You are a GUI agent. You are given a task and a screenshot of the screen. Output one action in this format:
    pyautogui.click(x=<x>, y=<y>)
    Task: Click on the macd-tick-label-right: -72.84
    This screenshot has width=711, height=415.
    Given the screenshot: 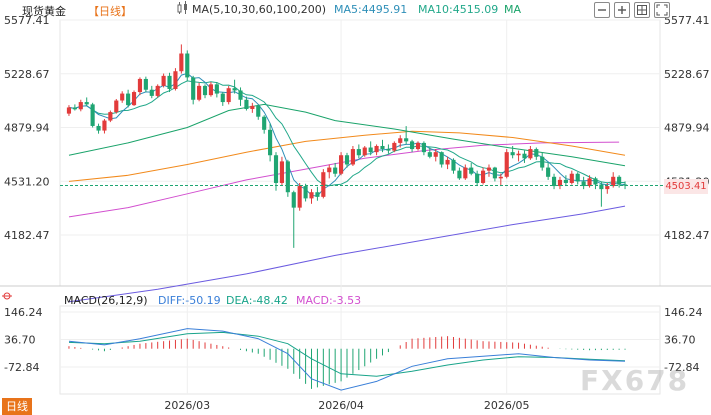 What is the action you would take?
    pyautogui.click(x=681, y=367)
    